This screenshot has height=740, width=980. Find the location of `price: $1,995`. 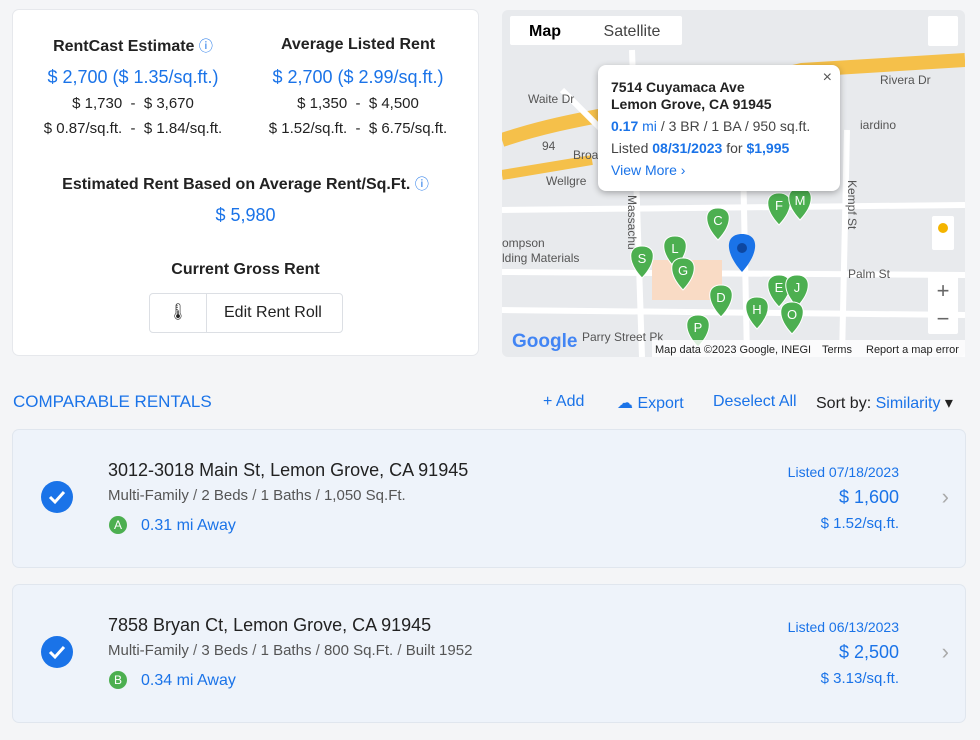

price: $1,995 is located at coordinates (768, 148).